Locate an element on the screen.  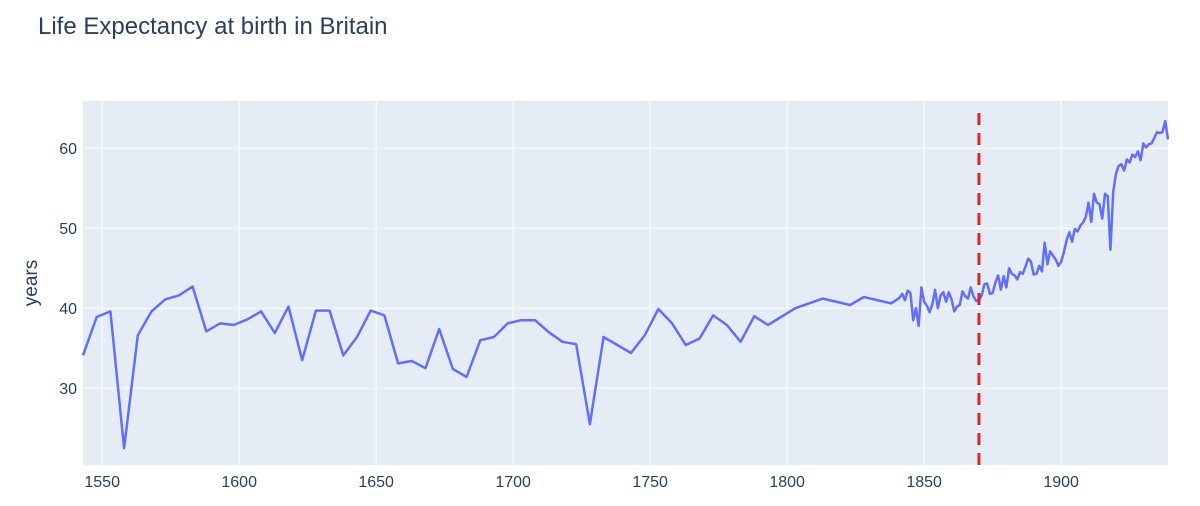
chart-title: Life Expectancy at birth in Britain is located at coordinates (213, 26).